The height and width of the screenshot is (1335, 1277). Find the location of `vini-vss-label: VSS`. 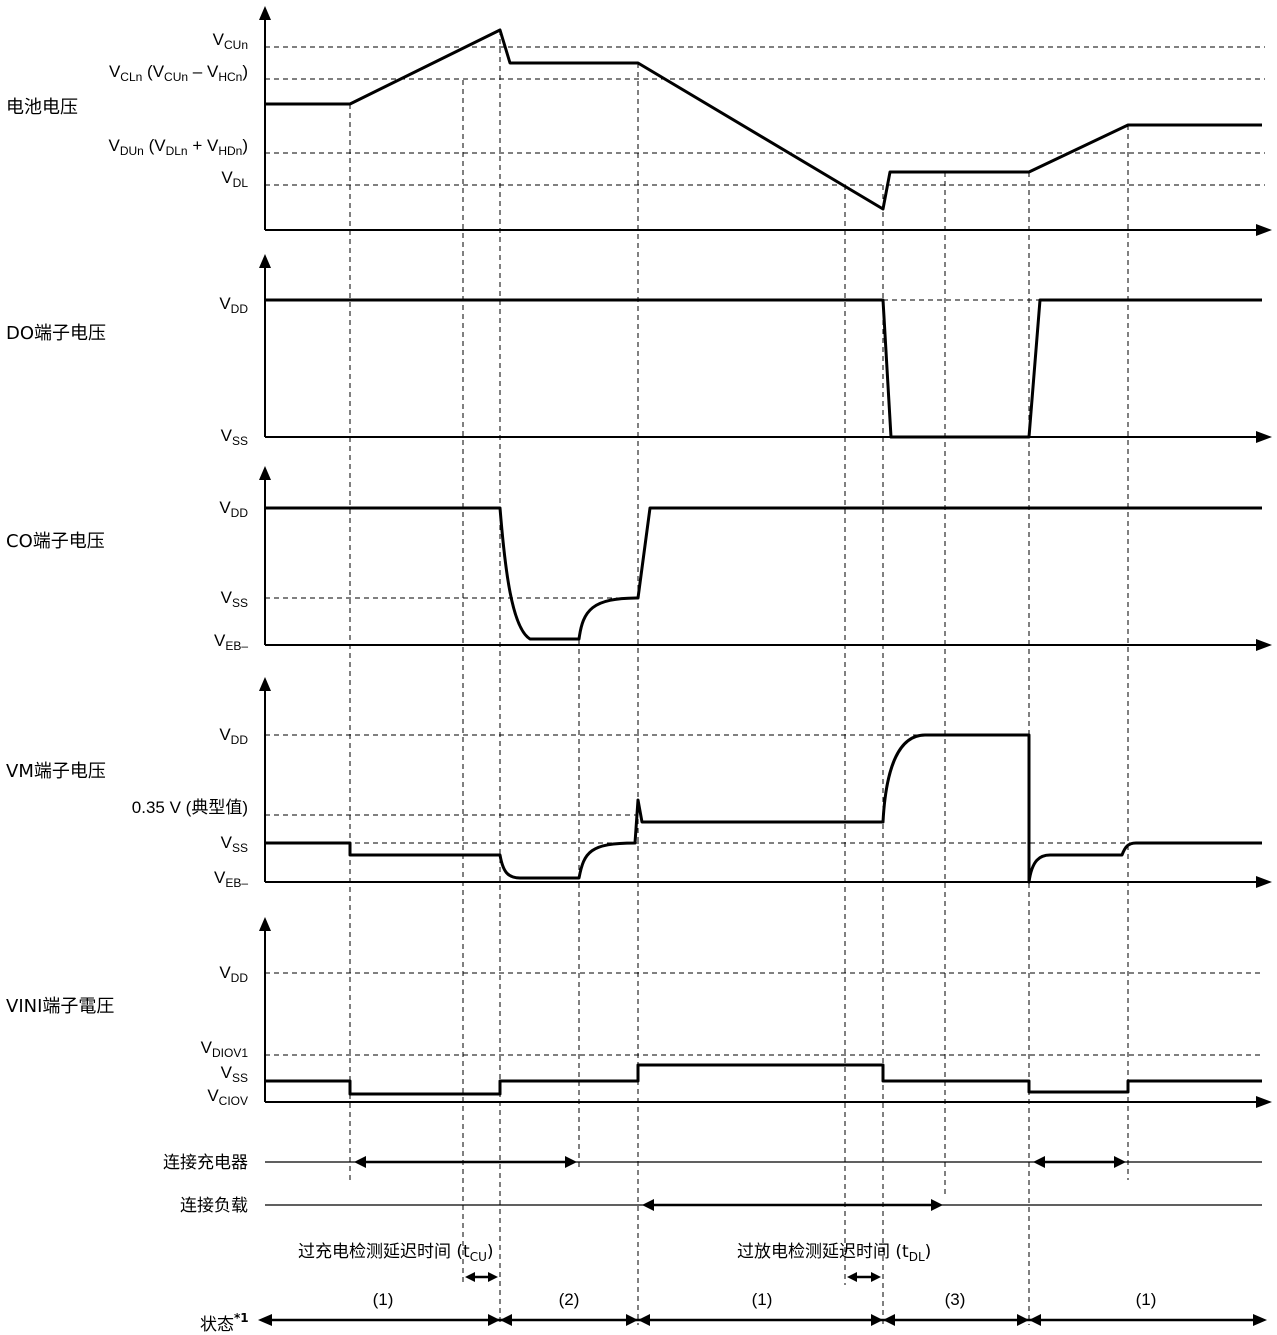

vini-vss-label: VSS is located at coordinates (234, 1074).